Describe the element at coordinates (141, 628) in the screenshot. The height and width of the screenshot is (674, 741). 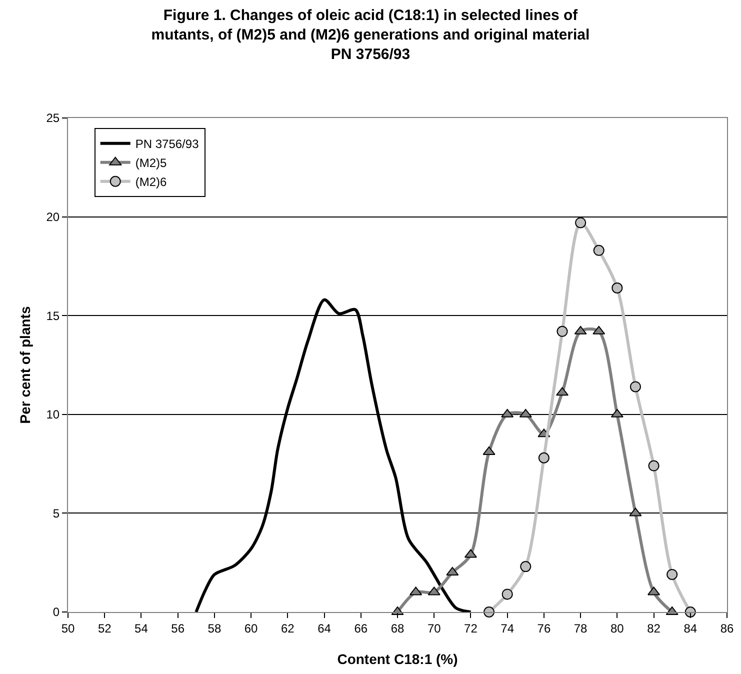
I see `x-tick-label: 54` at that location.